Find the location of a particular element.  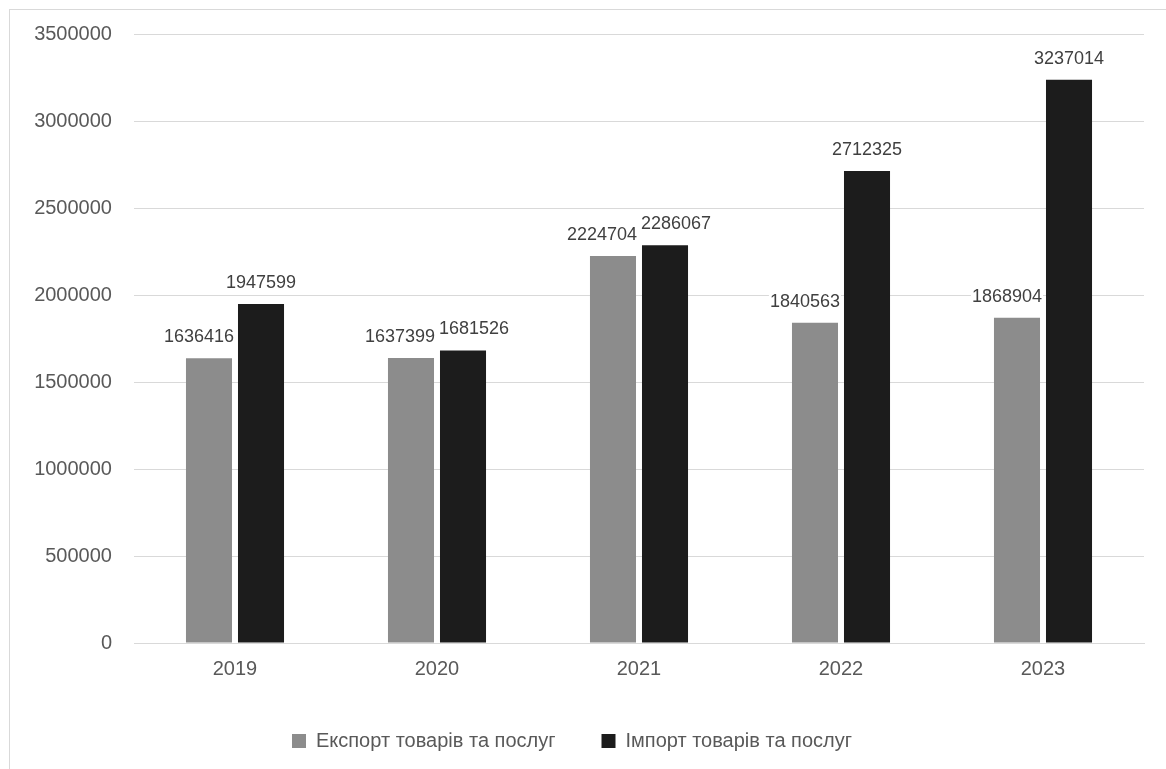

x-tick-label: 2021 is located at coordinates (639, 667).